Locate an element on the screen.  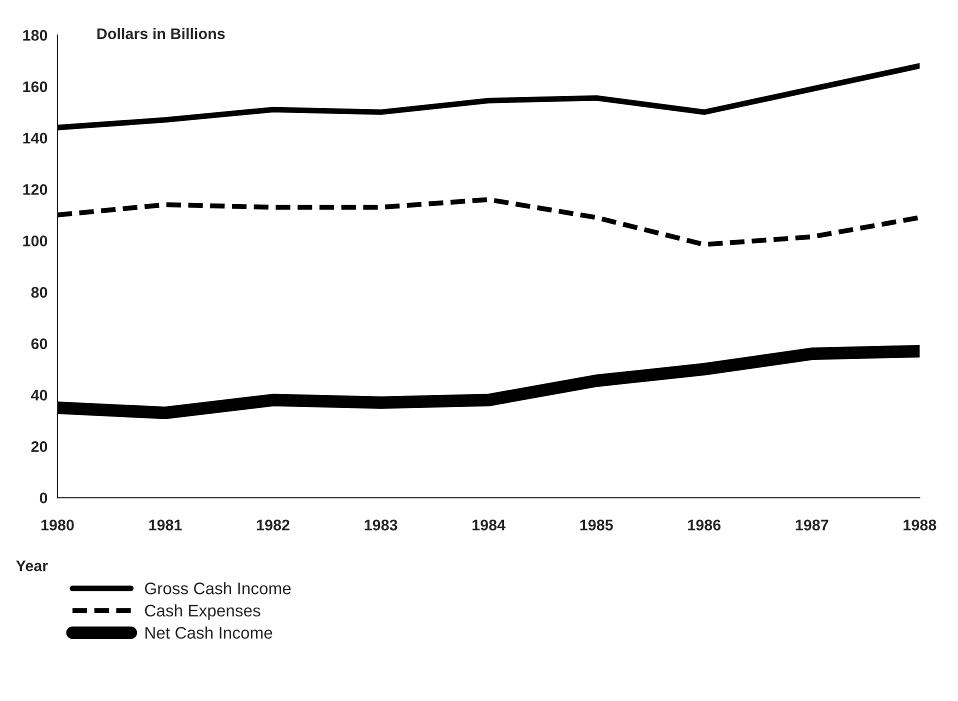
x-tick-label: 1984 is located at coordinates (489, 525).